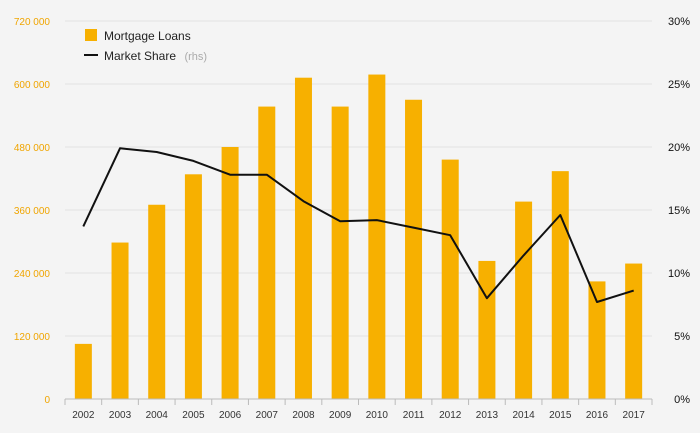  I want to click on y-left-tick-label: 720 000, so click(32, 22).